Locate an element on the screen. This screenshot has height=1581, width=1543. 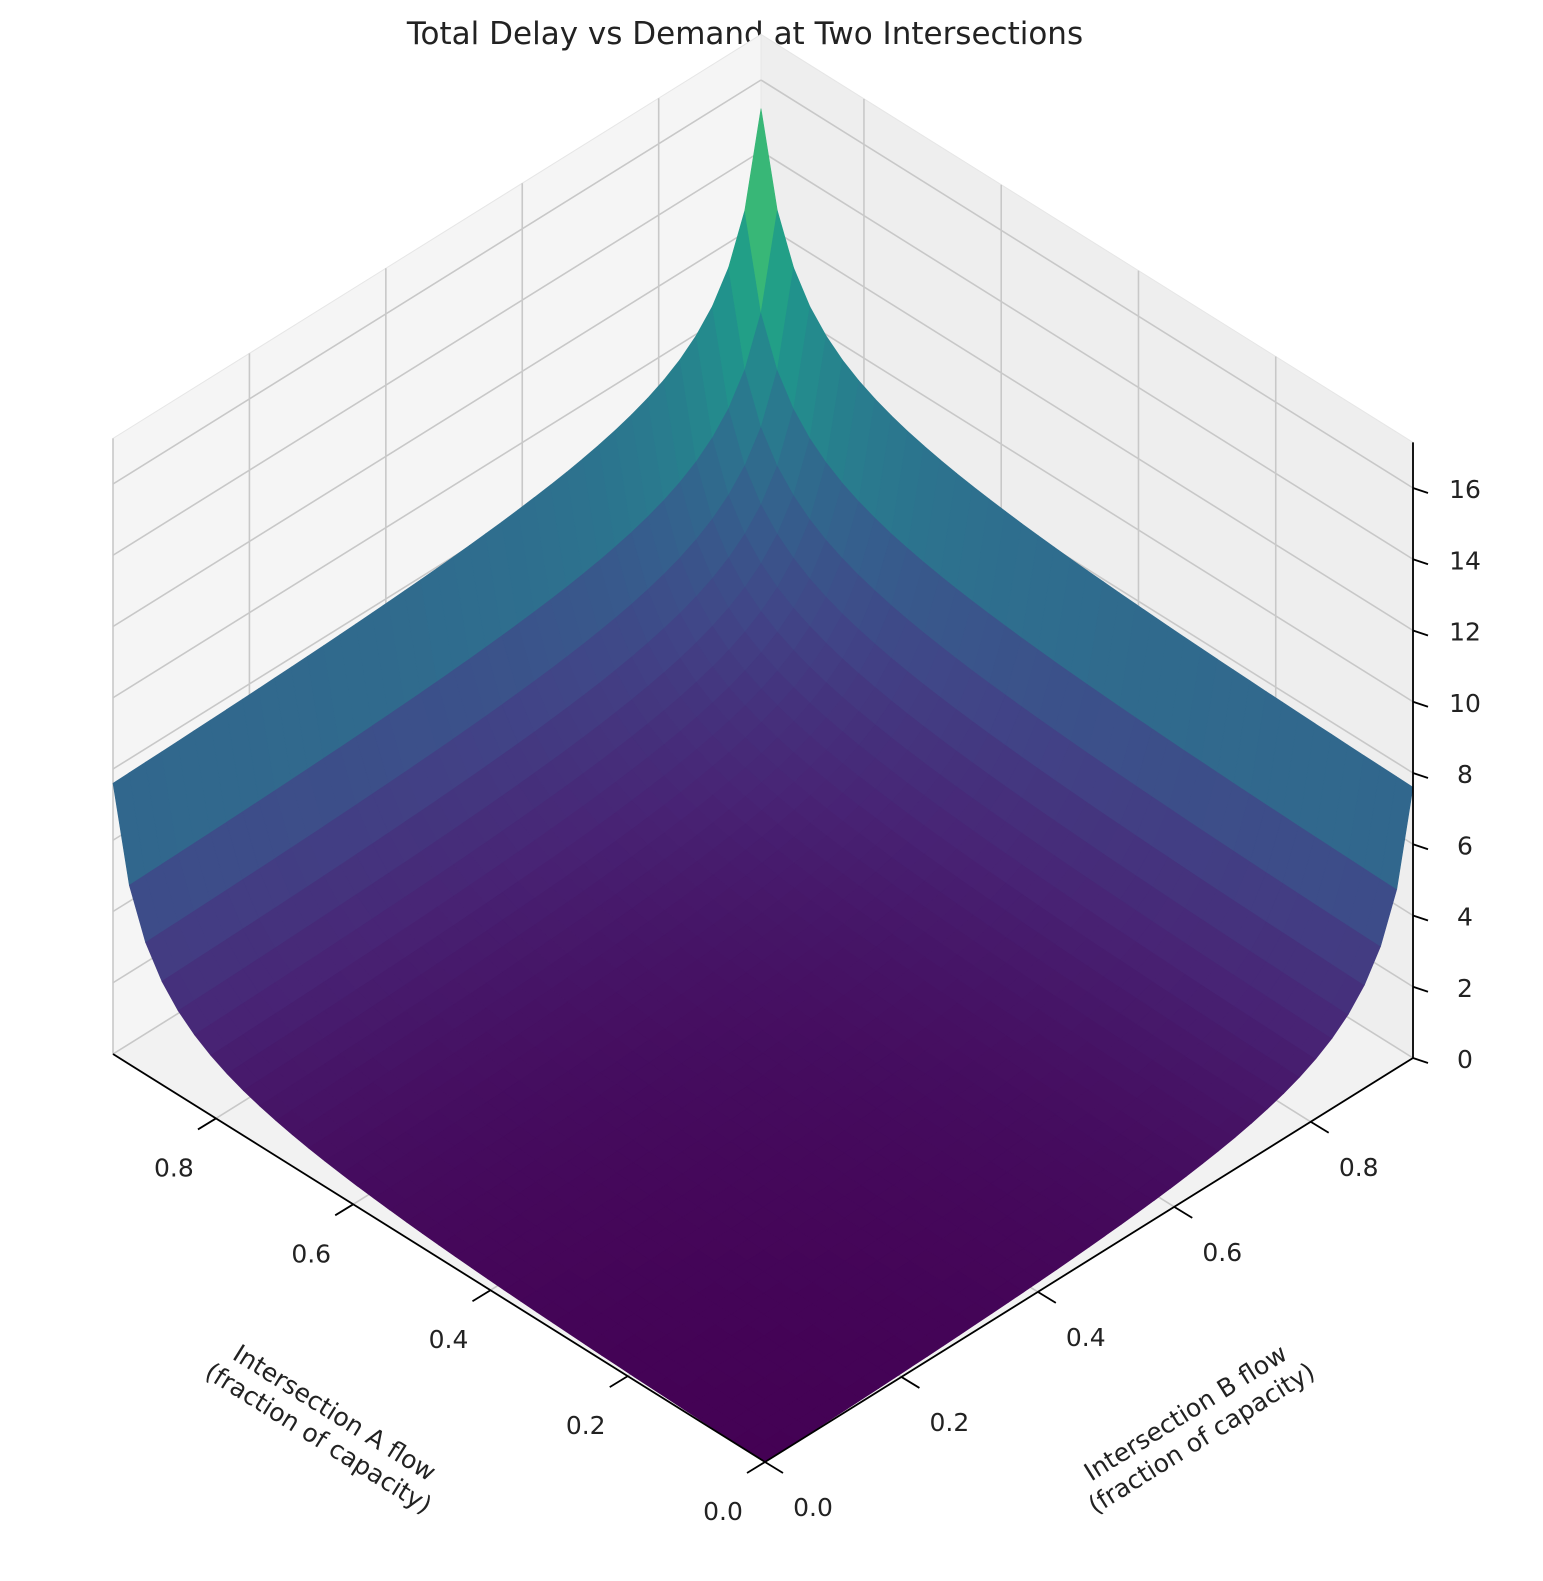
x-tick-label: 0.2 is located at coordinates (586, 1425).